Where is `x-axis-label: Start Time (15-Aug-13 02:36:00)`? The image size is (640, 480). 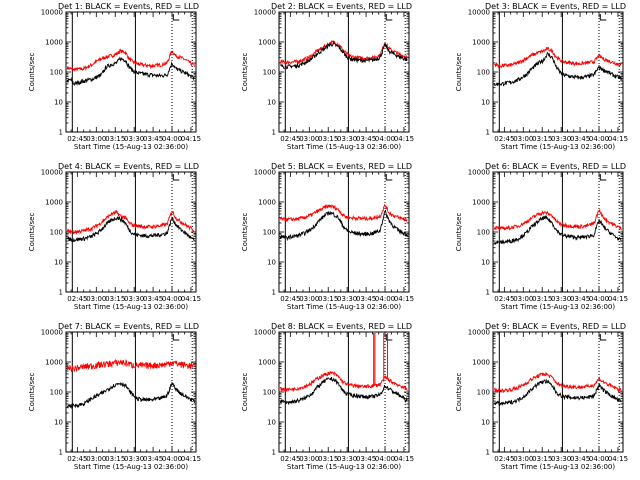 x-axis-label: Start Time (15-Aug-13 02:36:00) is located at coordinates (131, 307).